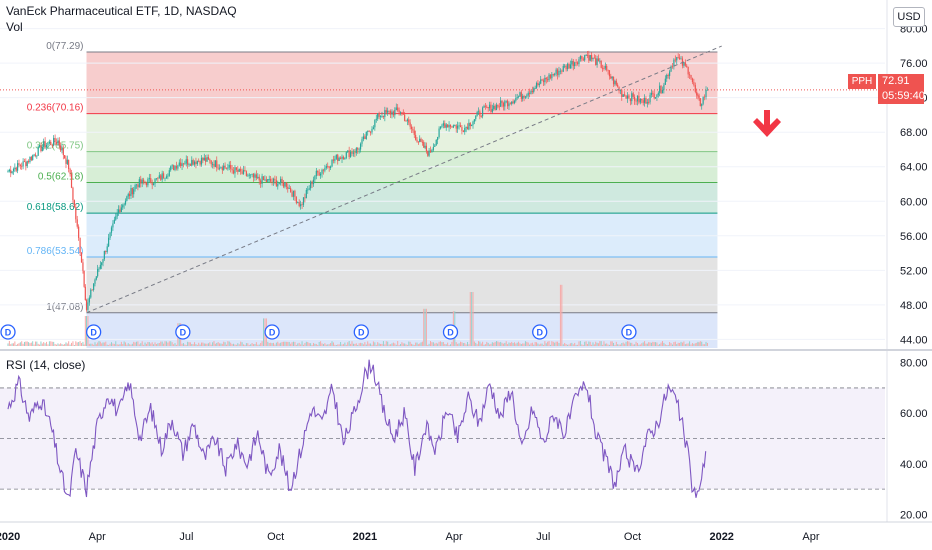 Image resolution: width=932 pixels, height=550 pixels. What do you see at coordinates (46, 365) in the screenshot?
I see `rsi-label: RSI (14, close)` at bounding box center [46, 365].